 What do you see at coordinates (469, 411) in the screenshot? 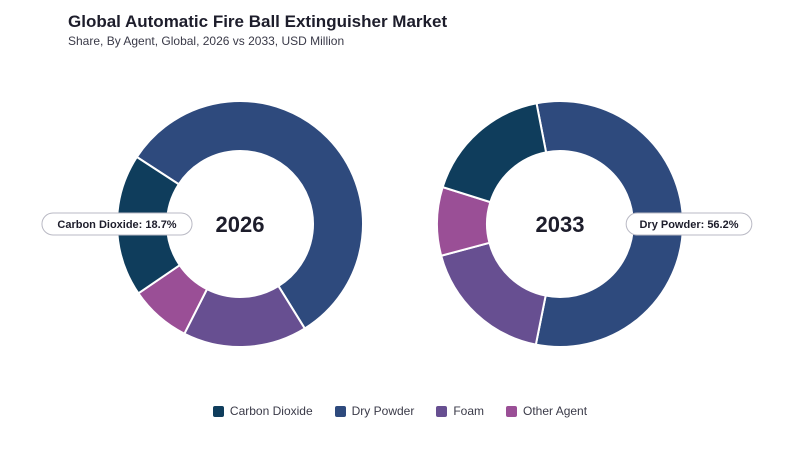
I see `legend-label: Foam` at bounding box center [469, 411].